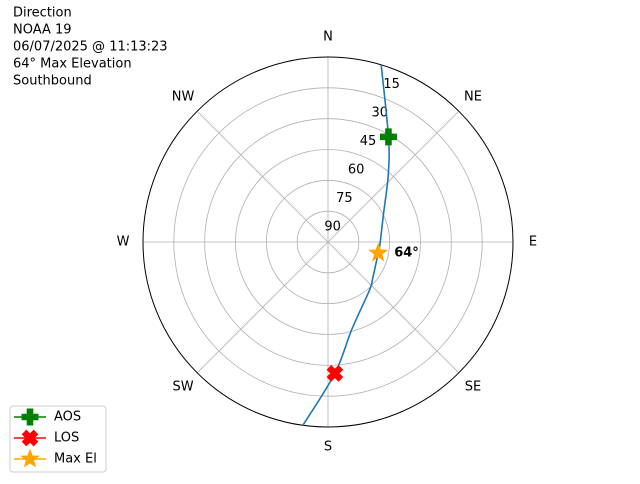 This screenshot has width=640, height=484. Describe the element at coordinates (473, 97) in the screenshot. I see `angle-tick-label: NE` at that location.